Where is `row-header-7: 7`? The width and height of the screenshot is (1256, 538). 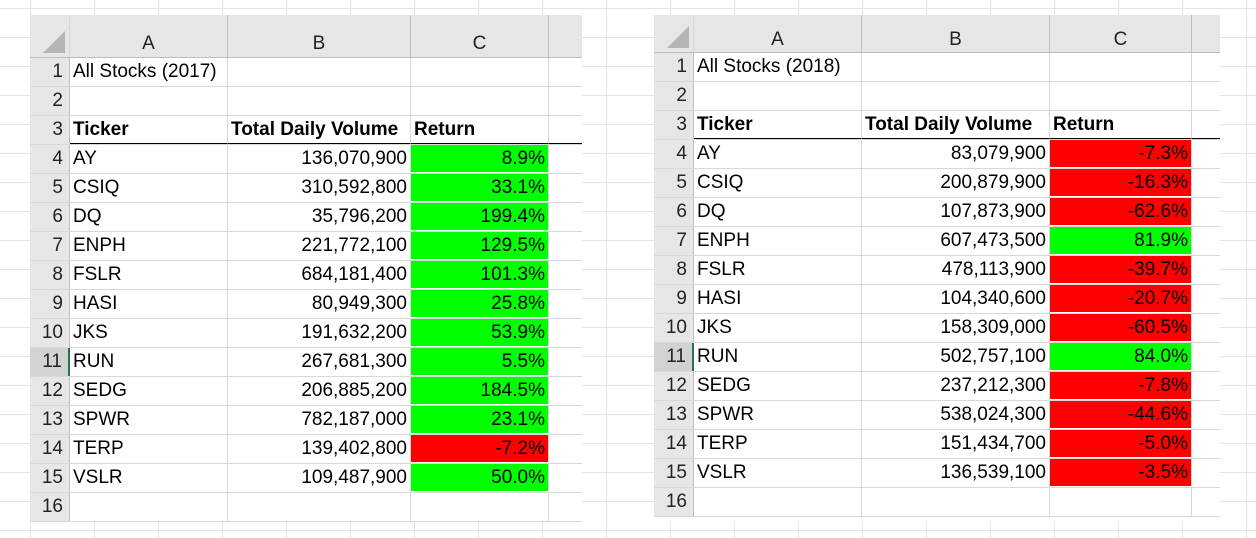
row-header-7: 7 is located at coordinates (674, 241).